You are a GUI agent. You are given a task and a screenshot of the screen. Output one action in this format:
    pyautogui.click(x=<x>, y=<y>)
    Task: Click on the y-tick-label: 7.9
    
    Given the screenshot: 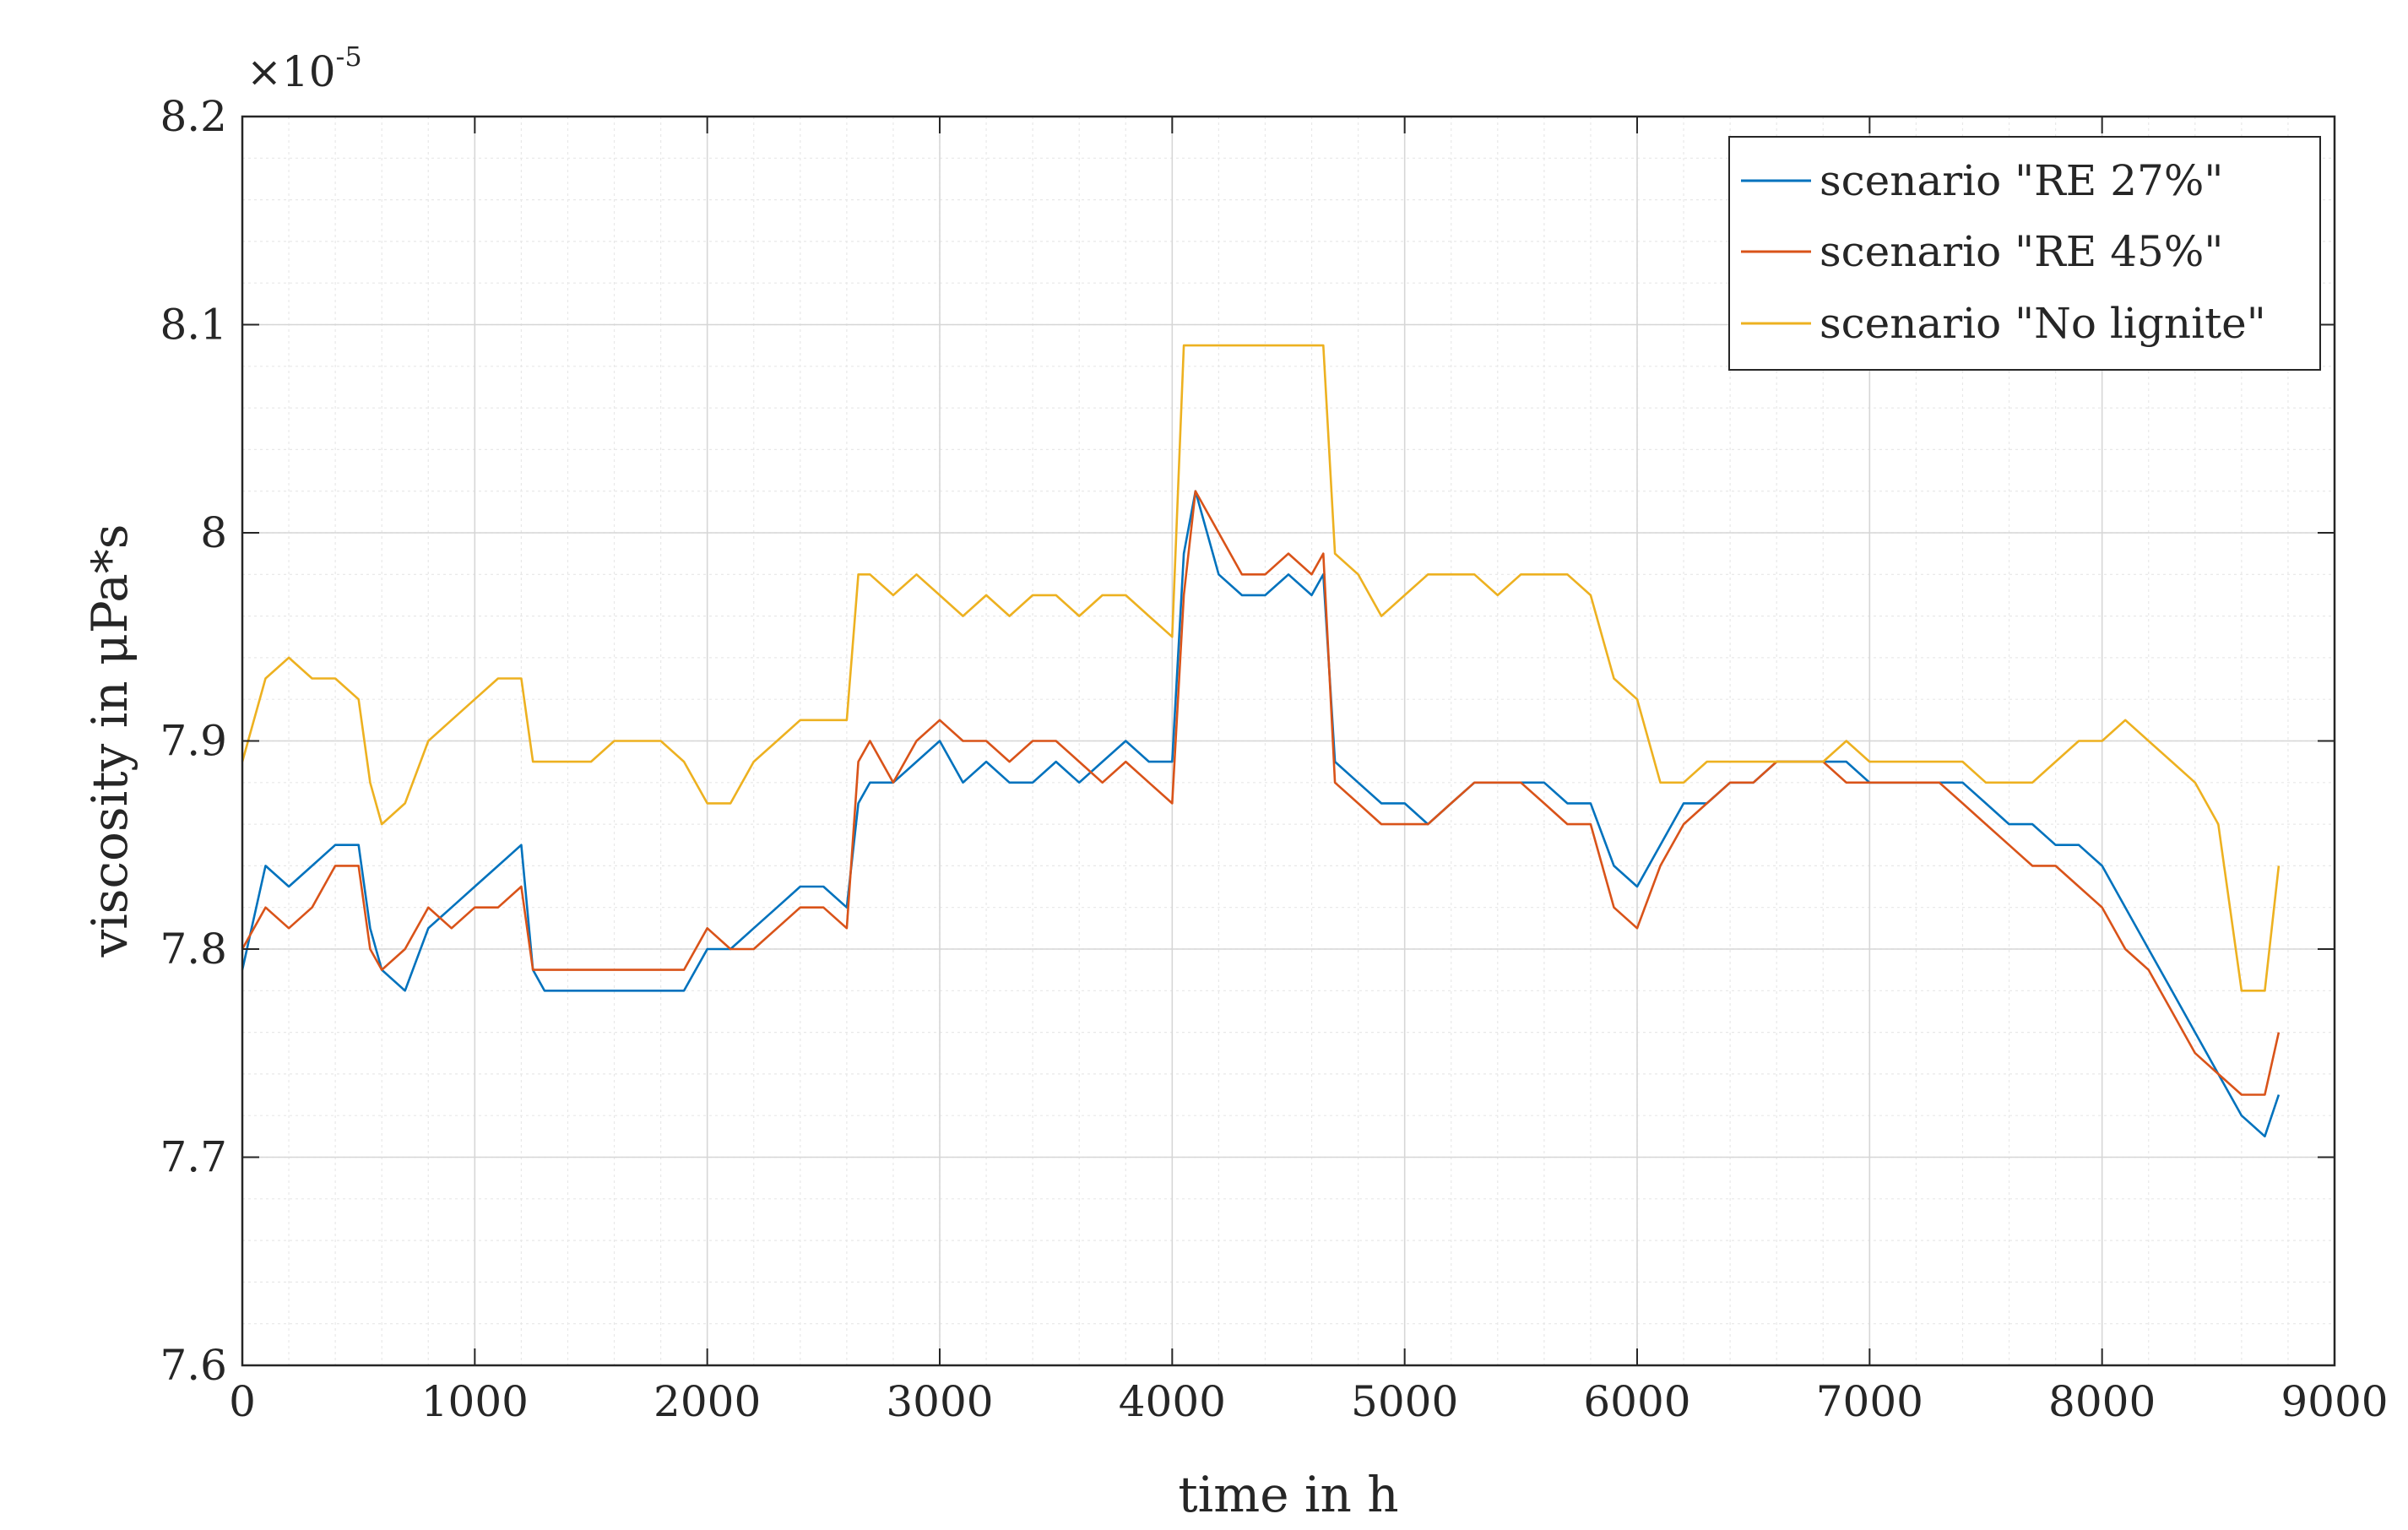 What is the action you would take?
    pyautogui.click(x=194, y=741)
    